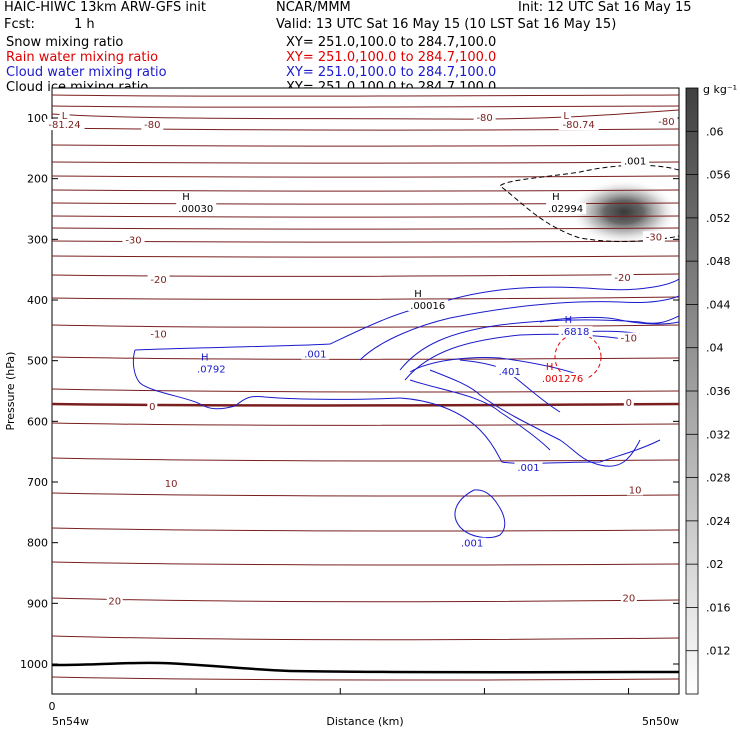  I want to click on x-axis-title: Distance (km), so click(364, 721).